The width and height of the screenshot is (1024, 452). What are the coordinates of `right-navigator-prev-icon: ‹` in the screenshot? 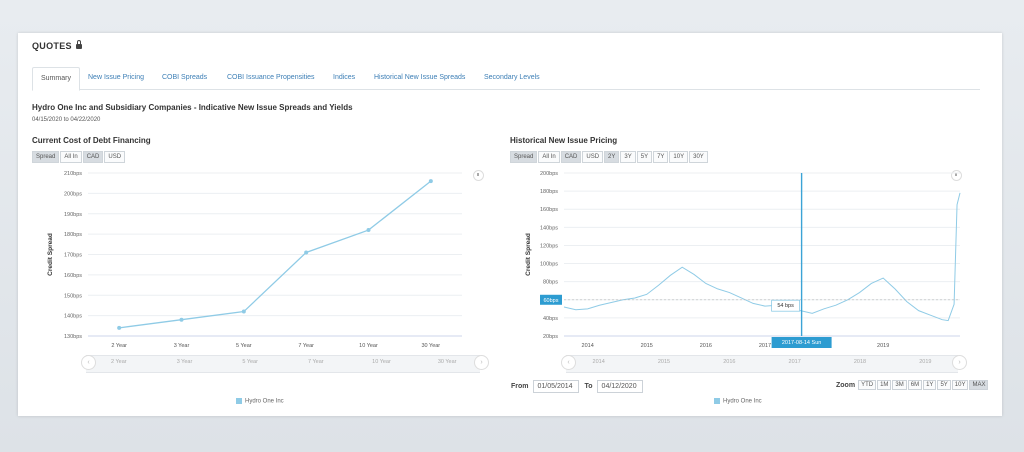 It's located at (568, 362).